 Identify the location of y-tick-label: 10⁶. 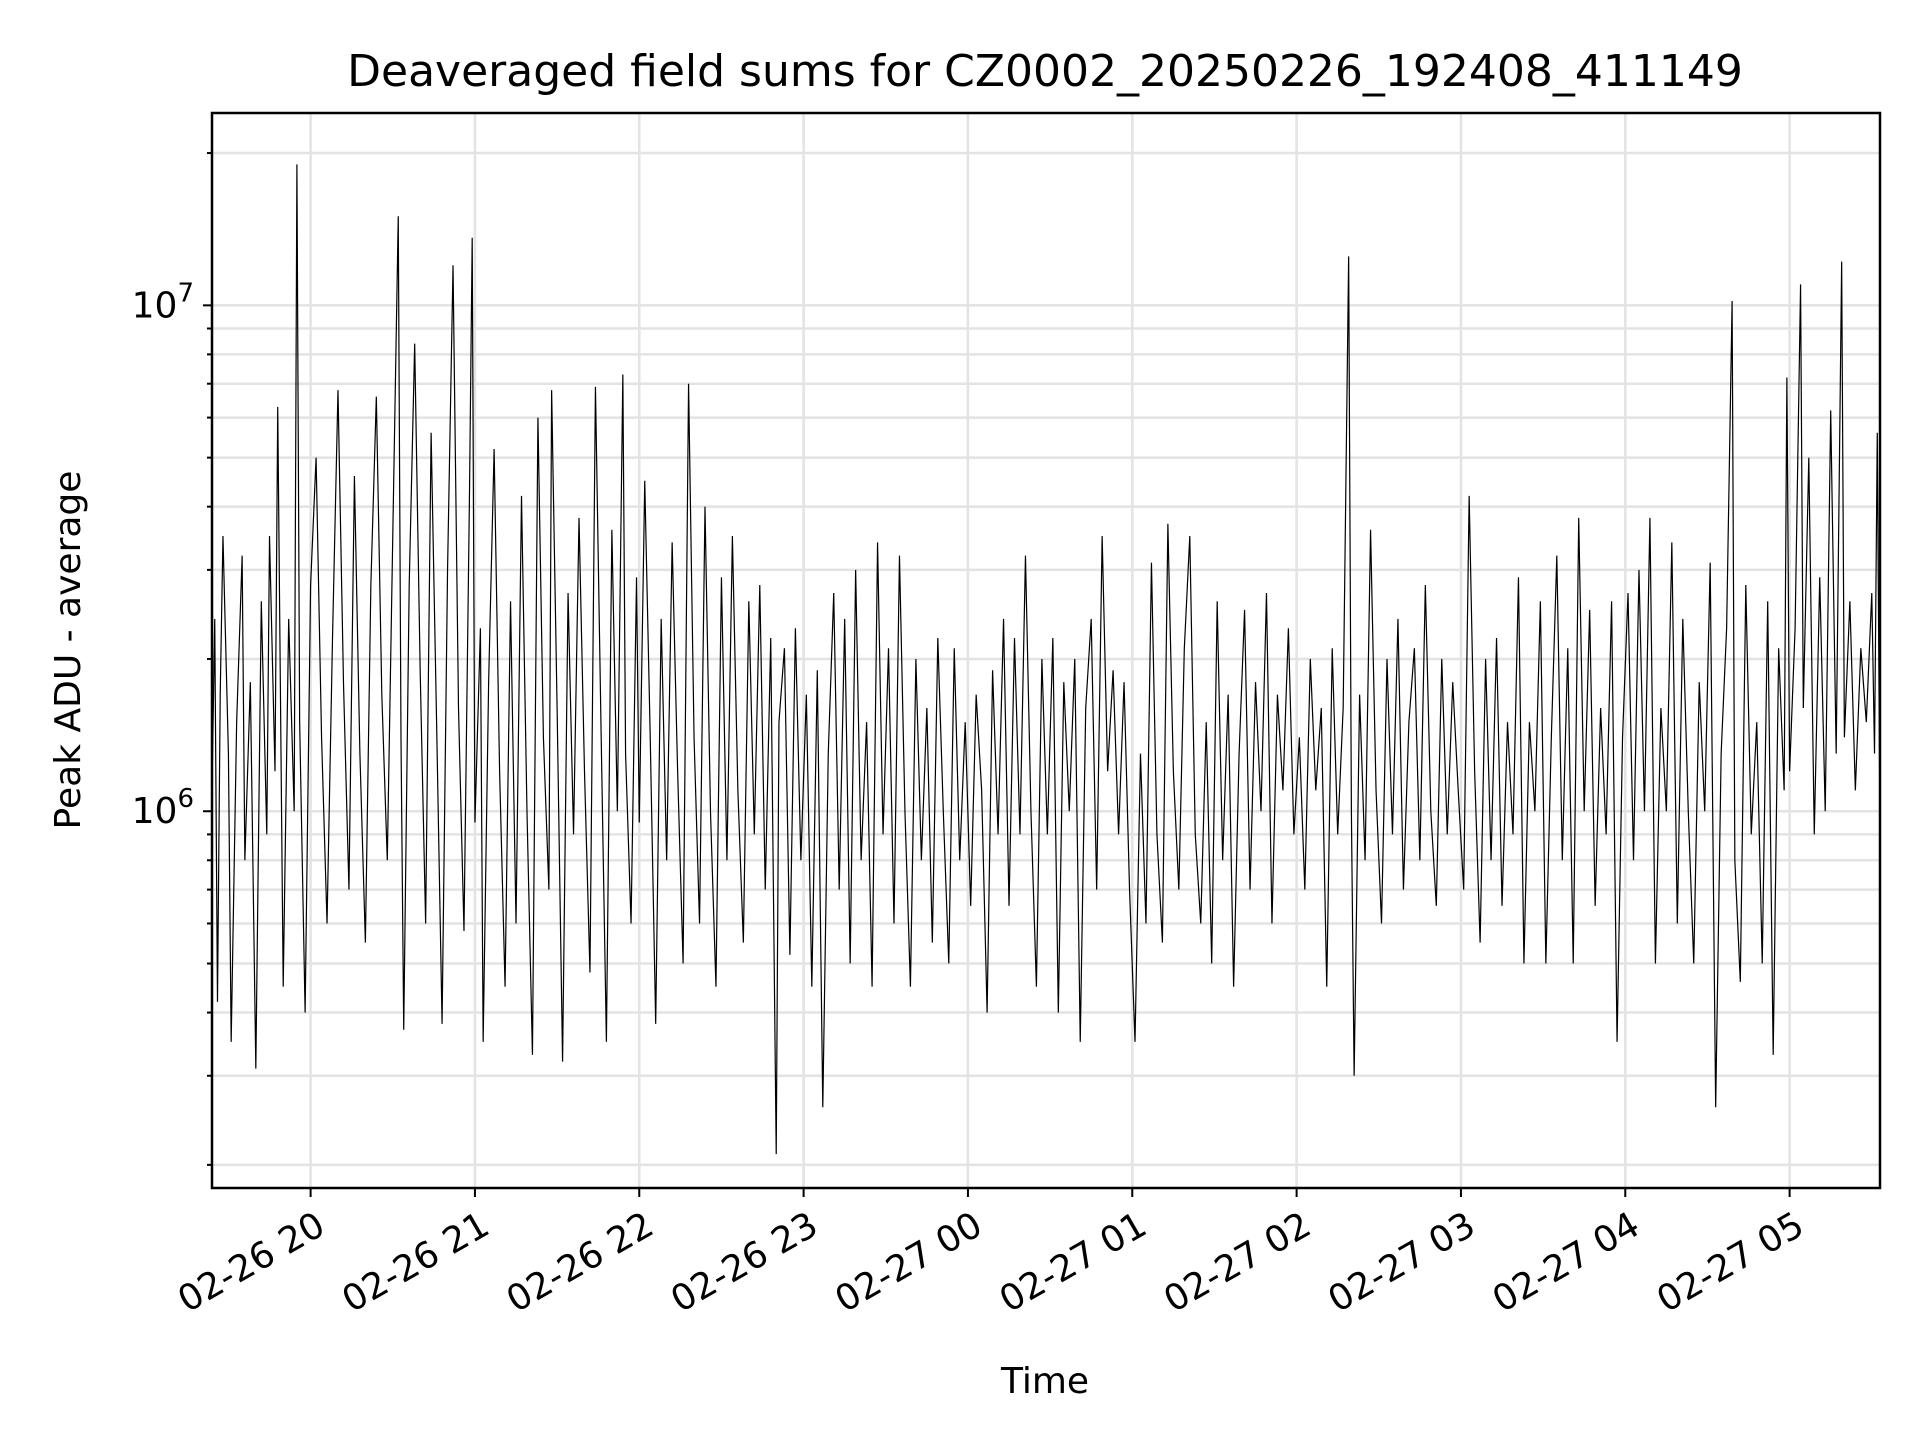
(163, 808).